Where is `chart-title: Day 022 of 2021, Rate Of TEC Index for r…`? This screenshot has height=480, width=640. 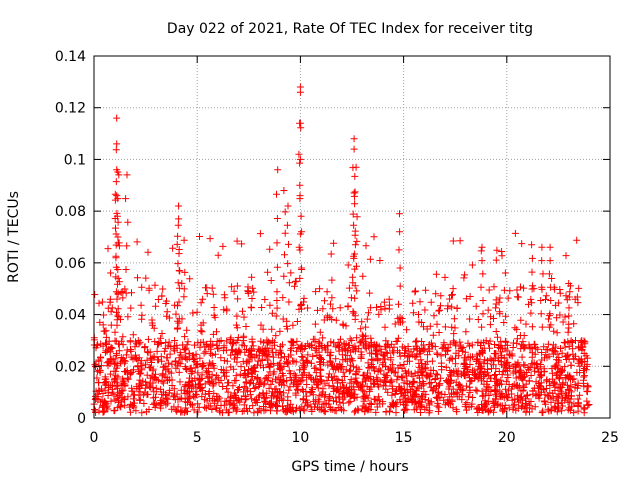
chart-title: Day 022 of 2021, Rate Of TEC Index for r… is located at coordinates (350, 29).